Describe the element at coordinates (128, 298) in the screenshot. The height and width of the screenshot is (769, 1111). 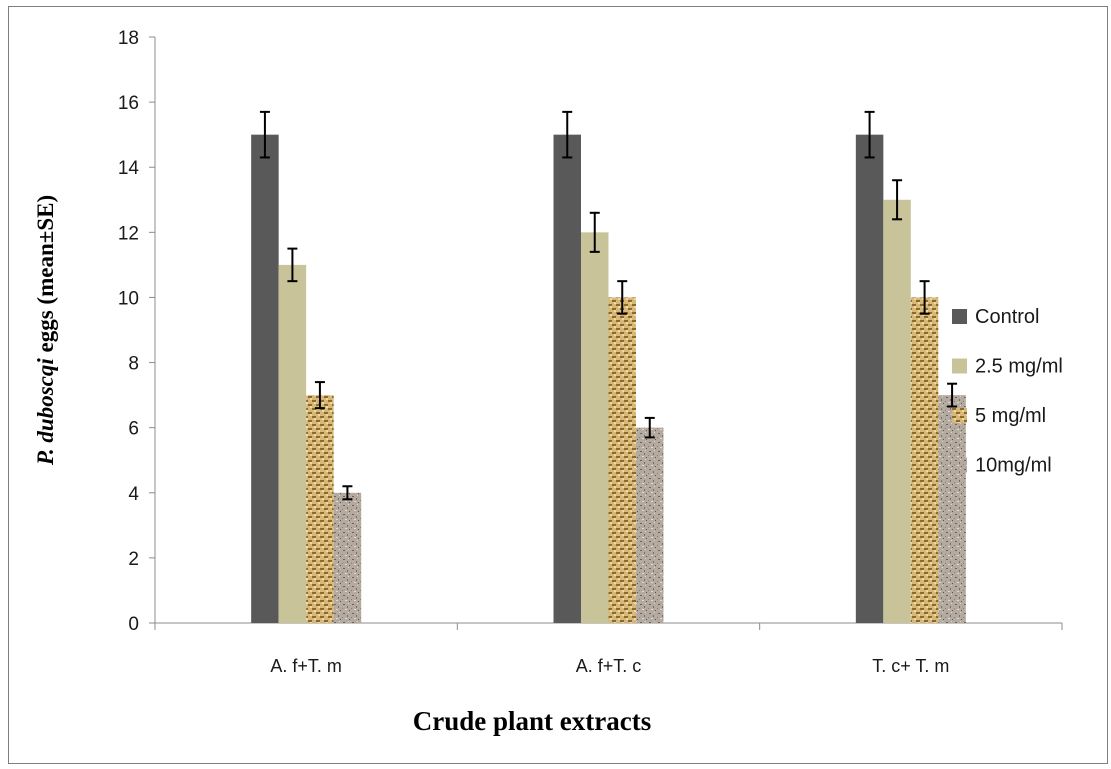
I see `y-tick-label: 10` at that location.